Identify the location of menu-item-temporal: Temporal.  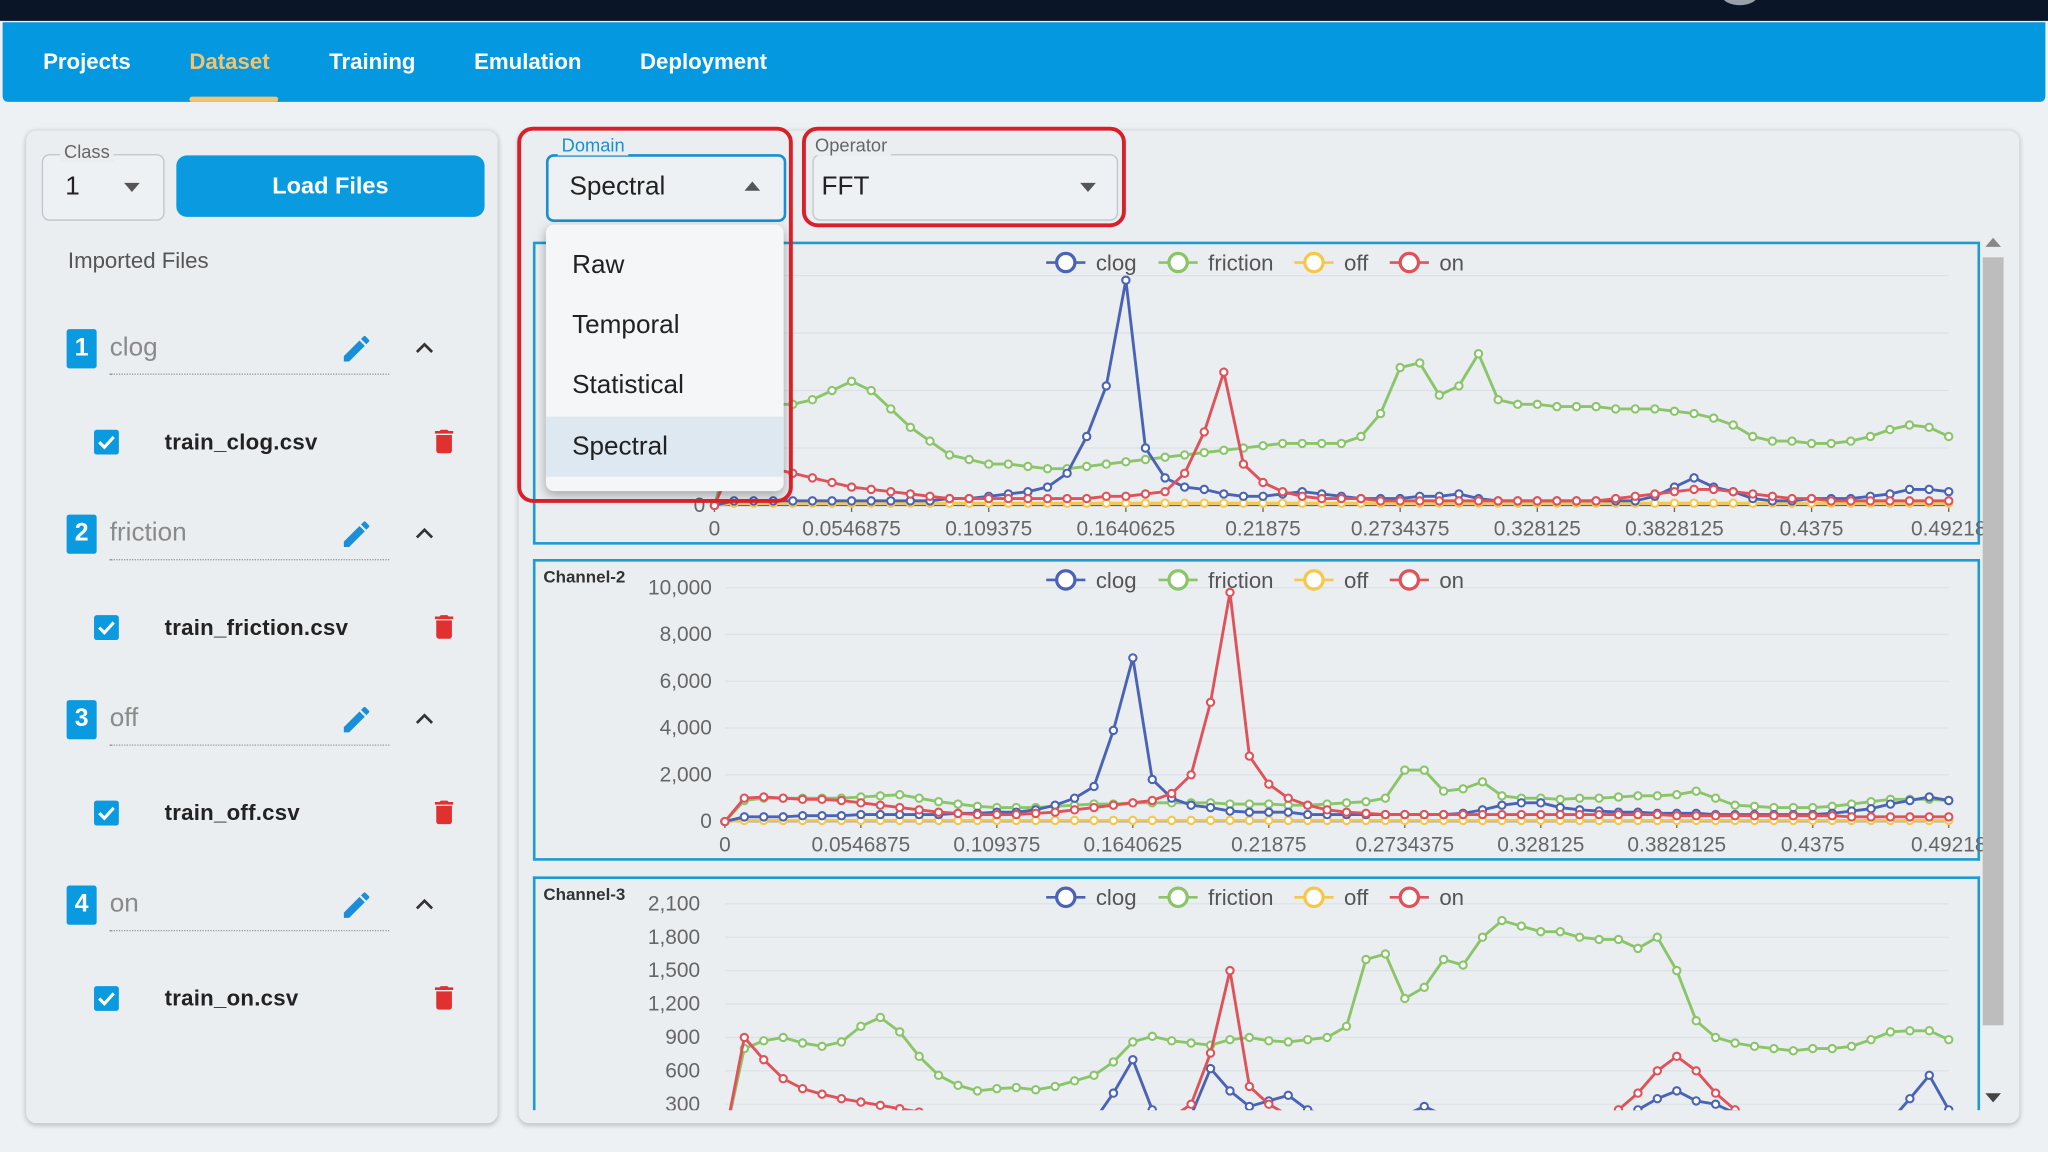
(665, 325).